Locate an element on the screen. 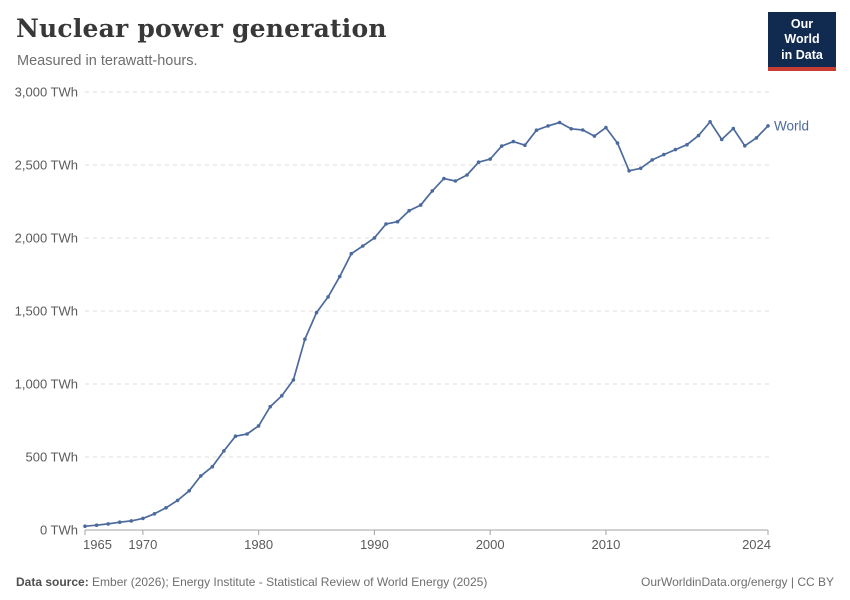 This screenshot has width=850, height=600. x-axis-tick-label: 2010 is located at coordinates (605, 544).